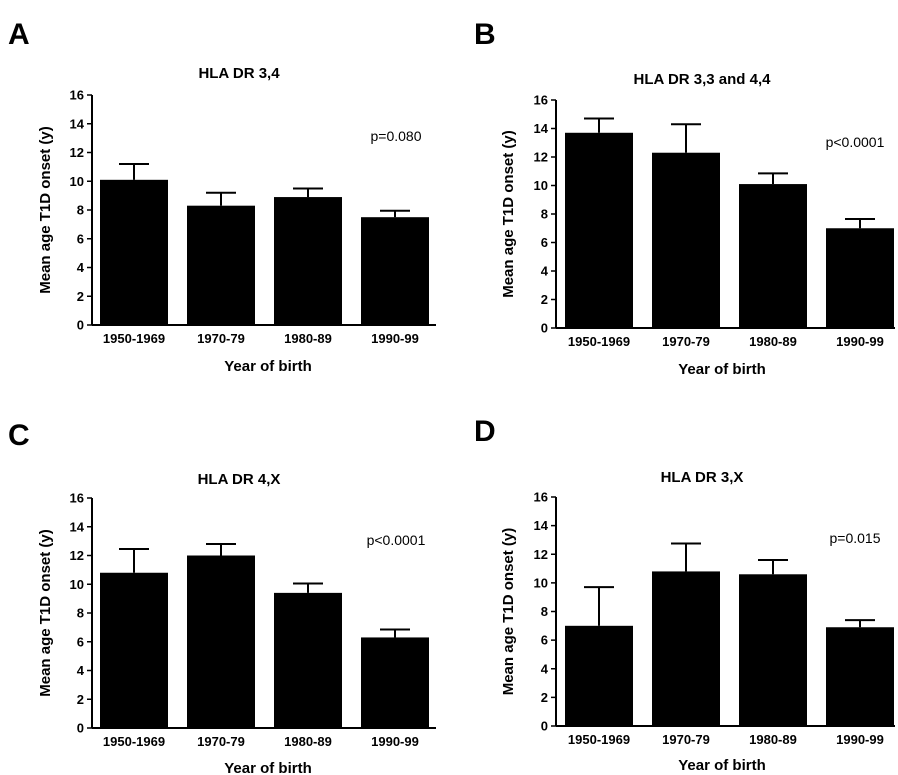 The height and width of the screenshot is (775, 898). I want to click on chart-title: HLA DR 3,3 and 4,4, so click(703, 79).